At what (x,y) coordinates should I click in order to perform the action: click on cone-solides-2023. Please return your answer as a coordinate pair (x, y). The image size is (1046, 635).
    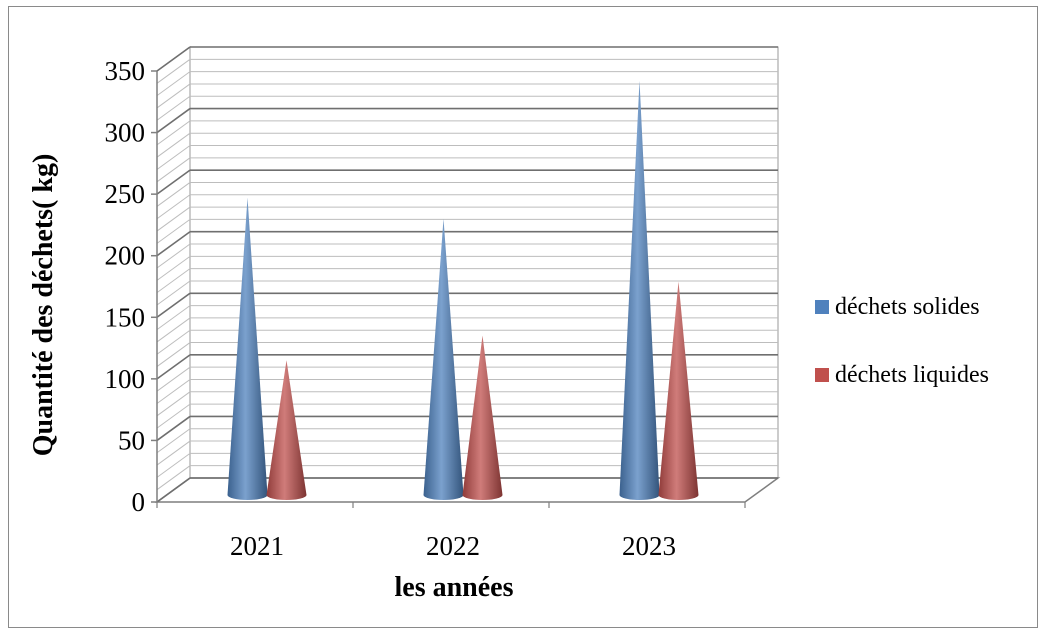
    Looking at the image, I should click on (639, 290).